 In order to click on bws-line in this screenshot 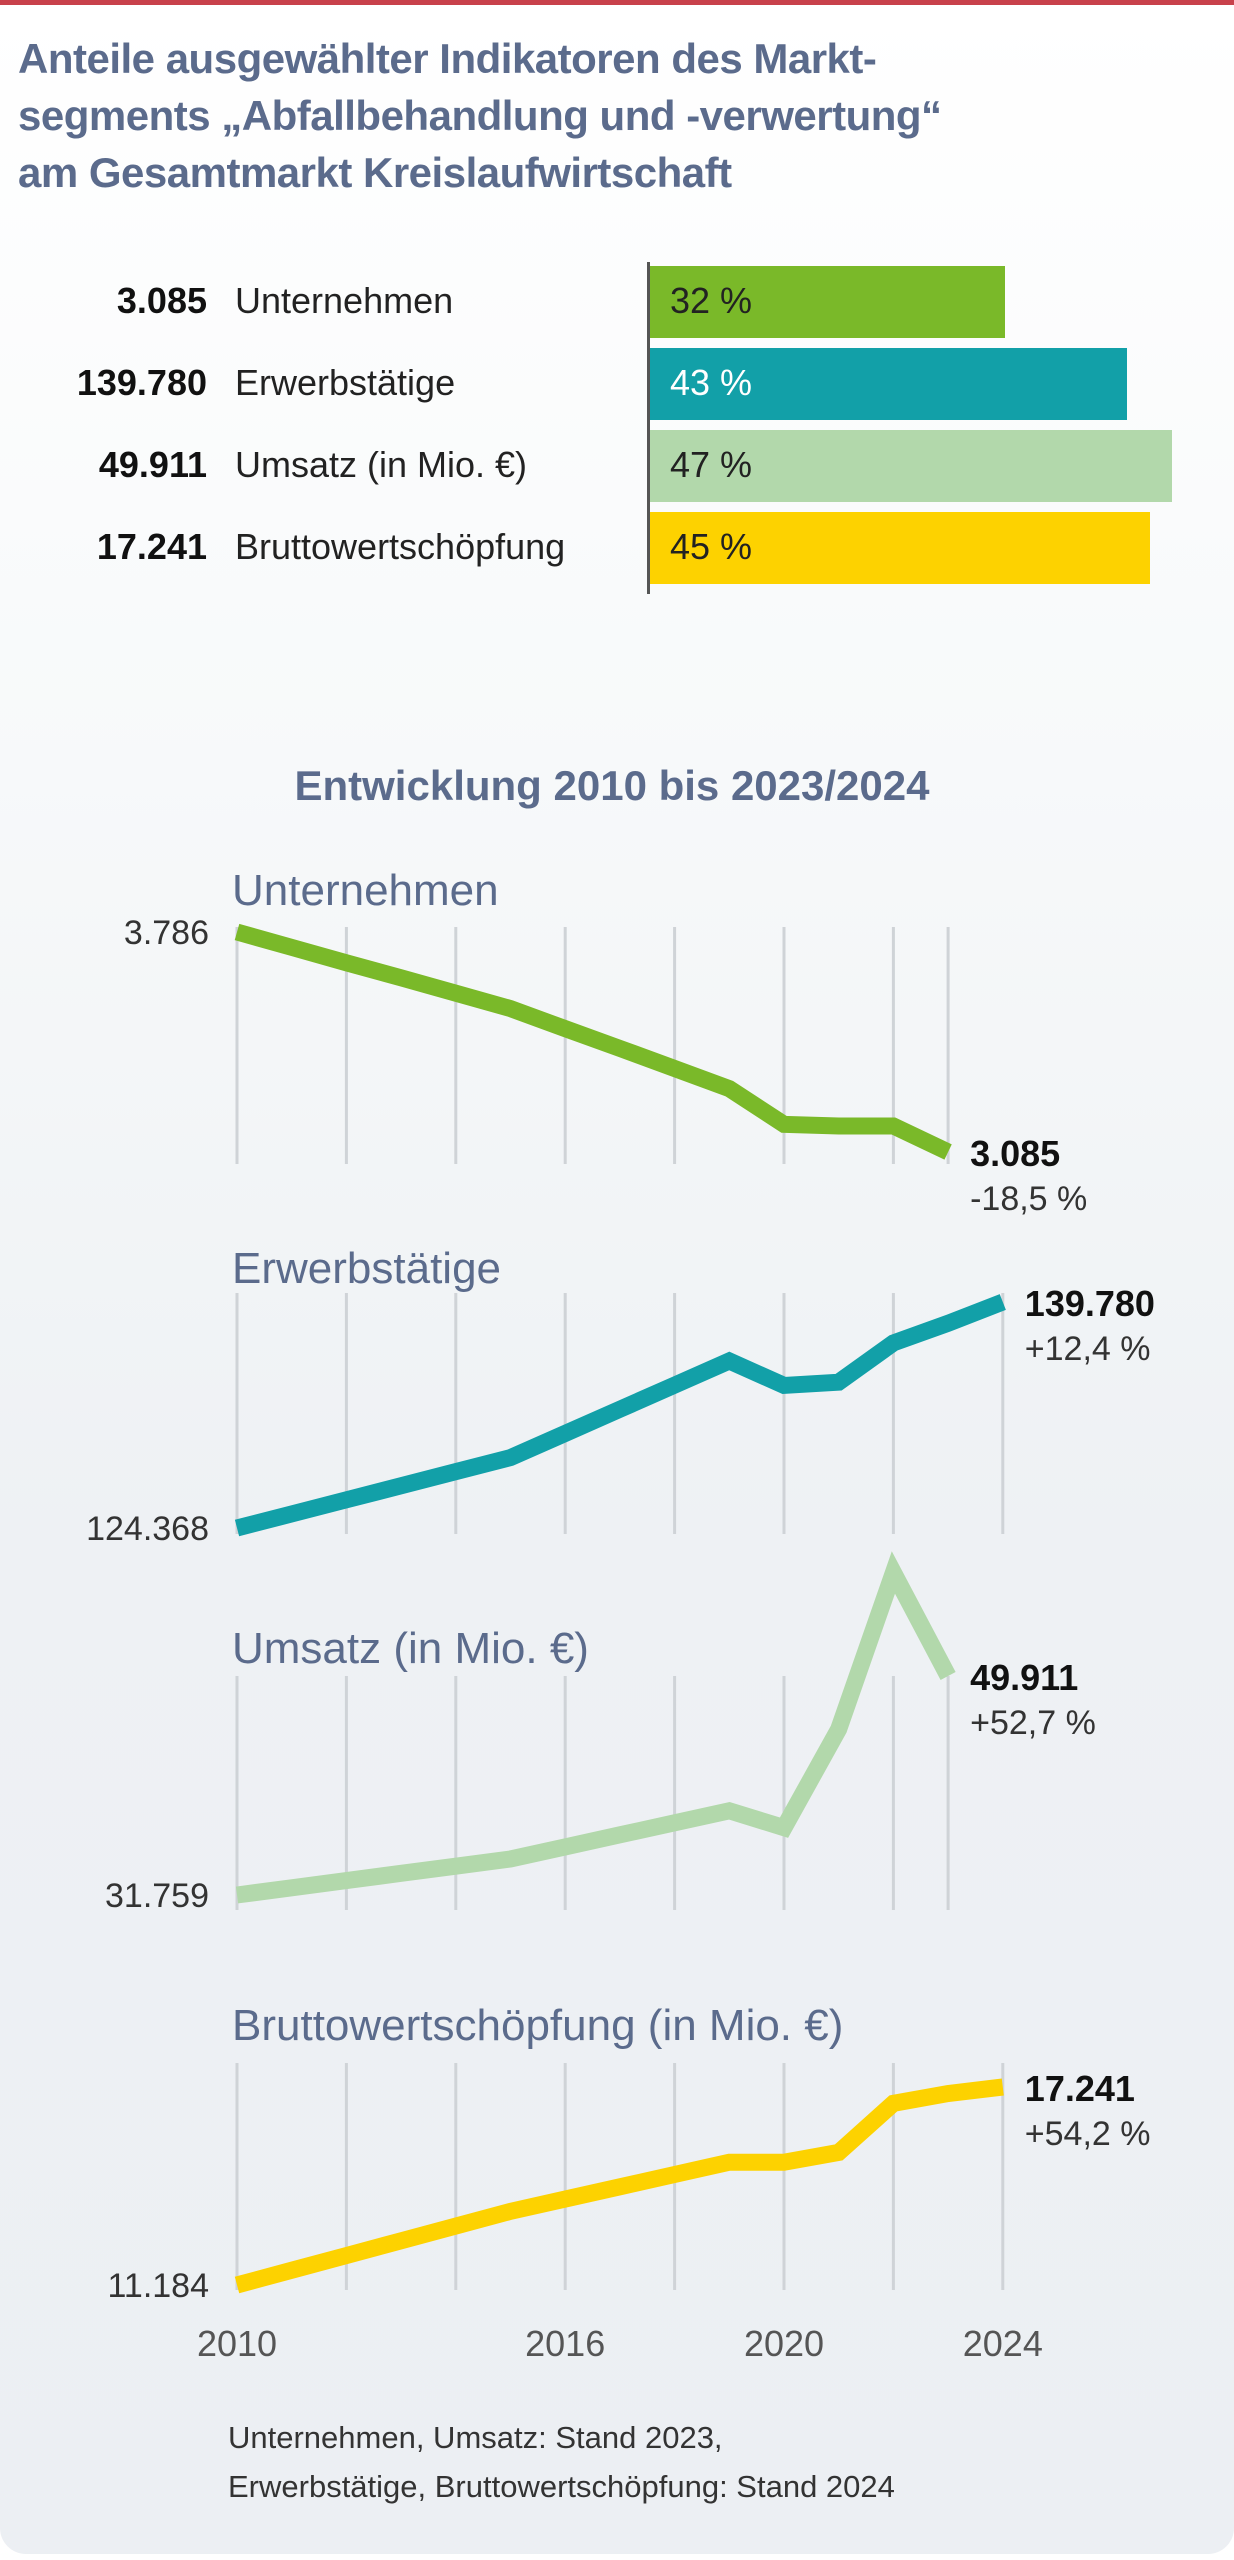, I will do `click(619, 2186)`.